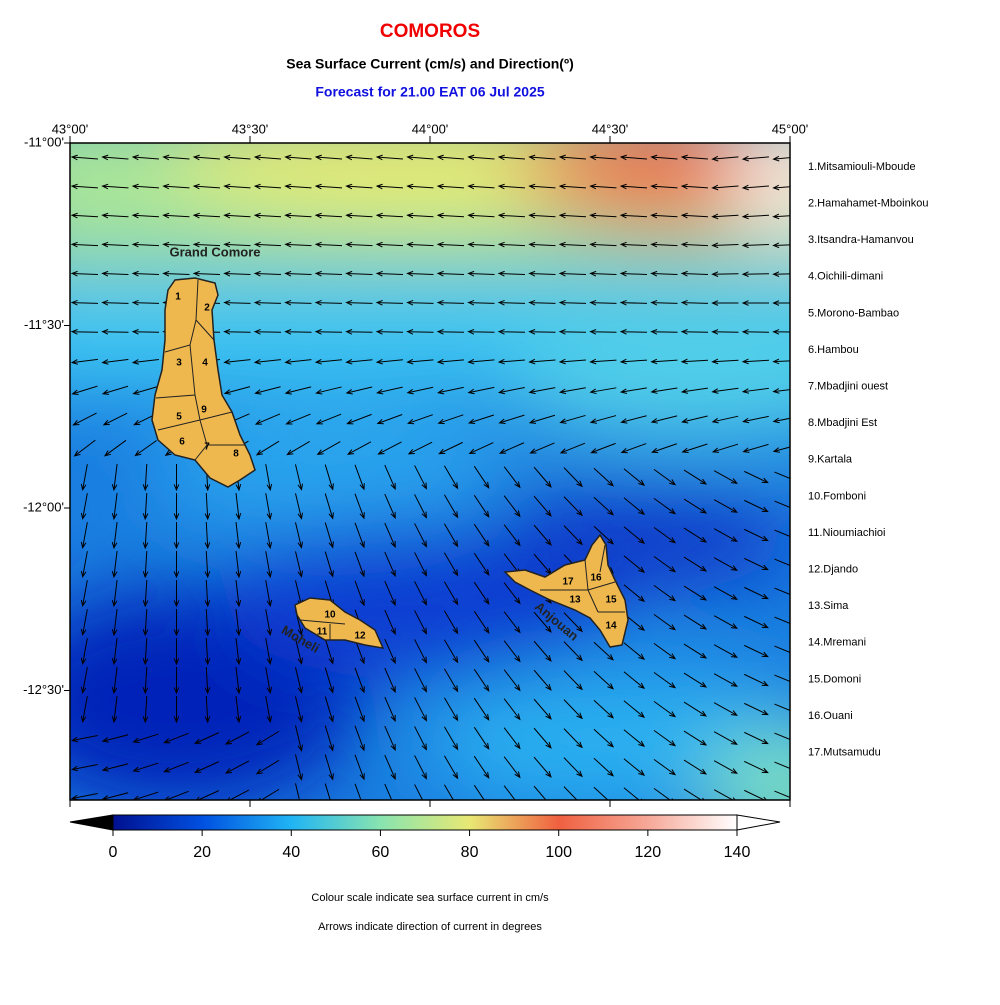 The image size is (1000, 1005). Describe the element at coordinates (381, 852) in the screenshot. I see `colorbar-label: 60` at that location.